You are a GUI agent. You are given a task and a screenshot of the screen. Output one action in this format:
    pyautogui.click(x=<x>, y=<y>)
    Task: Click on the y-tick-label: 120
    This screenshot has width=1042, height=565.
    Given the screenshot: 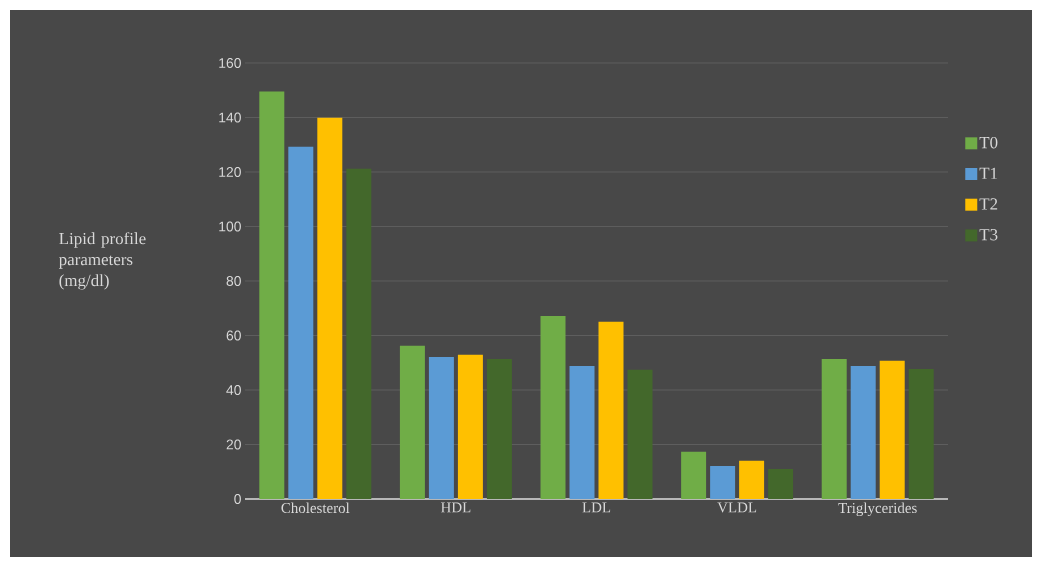 What is the action you would take?
    pyautogui.click(x=230, y=172)
    